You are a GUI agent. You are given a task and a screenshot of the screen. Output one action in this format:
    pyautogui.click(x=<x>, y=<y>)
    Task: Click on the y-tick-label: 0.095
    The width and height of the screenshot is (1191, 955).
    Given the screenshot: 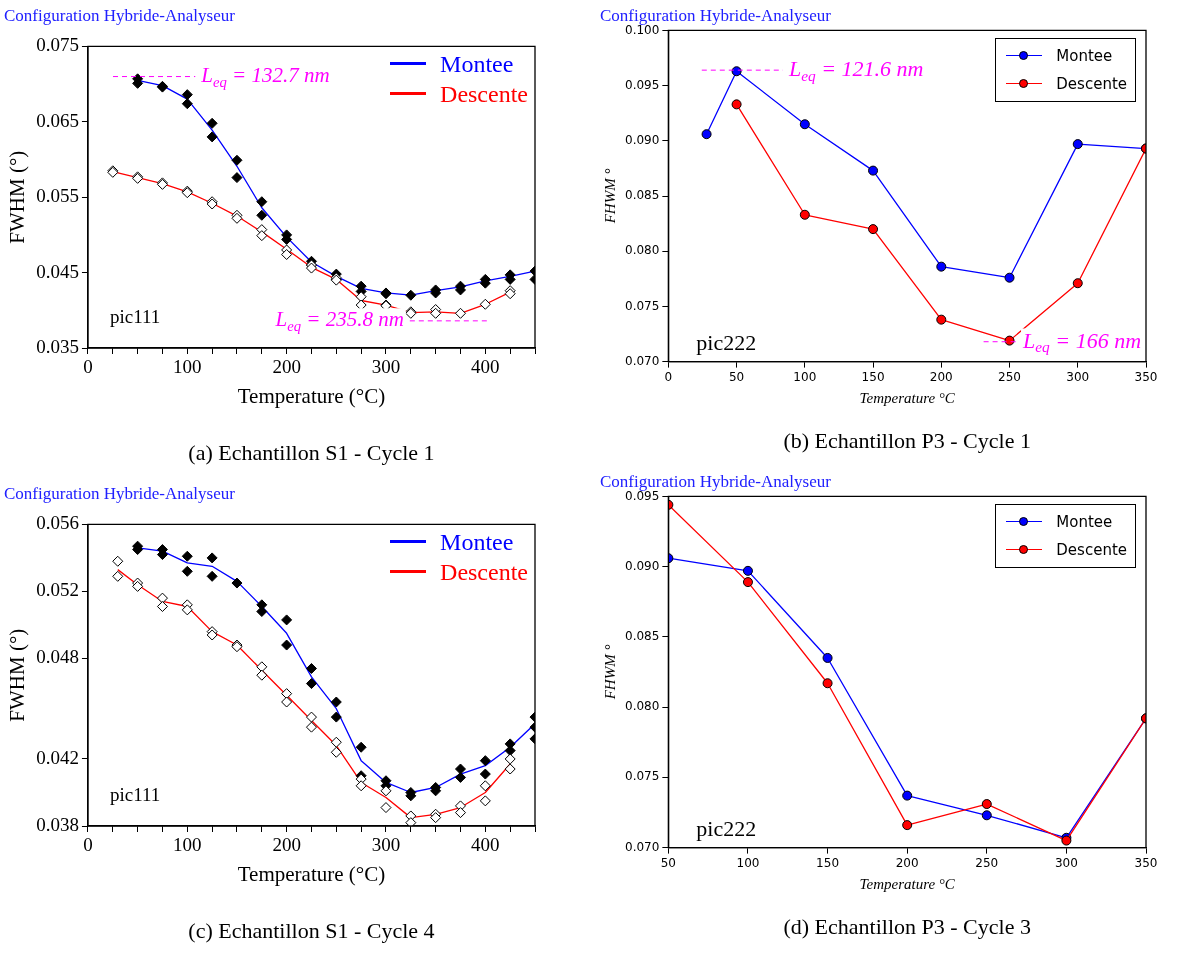 What is the action you would take?
    pyautogui.click(x=642, y=84)
    